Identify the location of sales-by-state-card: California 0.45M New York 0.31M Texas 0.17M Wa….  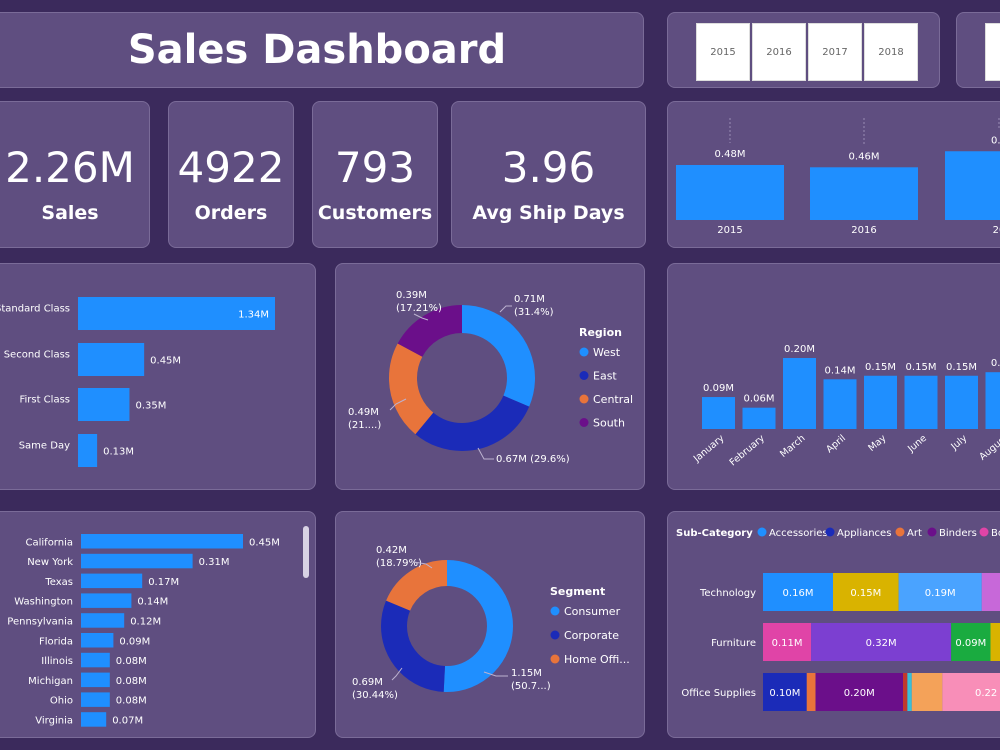
(158, 624).